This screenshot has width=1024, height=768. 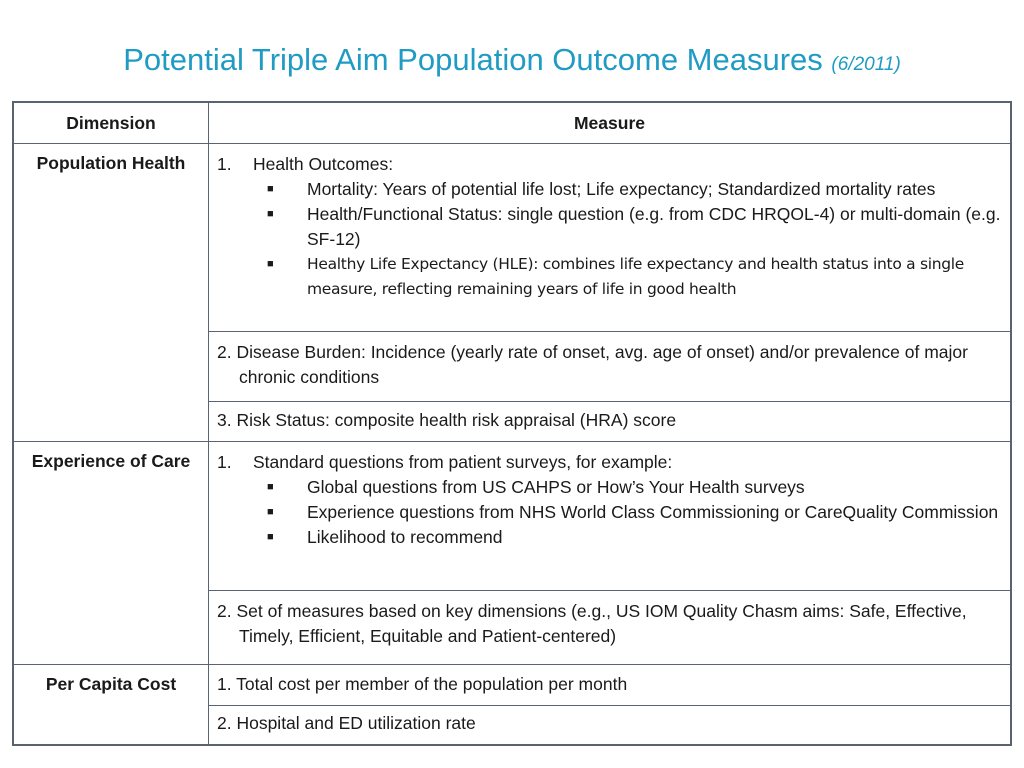 I want to click on table-row: 2. Hospital and ED utilization rate, so click(x=512, y=725).